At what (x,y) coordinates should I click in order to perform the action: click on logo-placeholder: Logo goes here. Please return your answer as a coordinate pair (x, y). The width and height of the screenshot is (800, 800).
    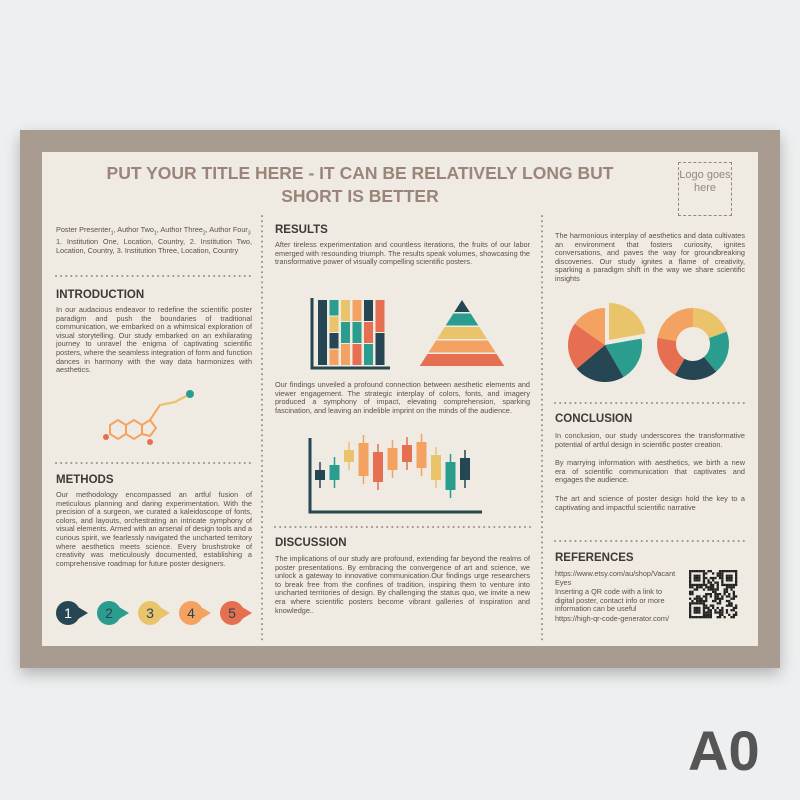
    Looking at the image, I should click on (705, 189).